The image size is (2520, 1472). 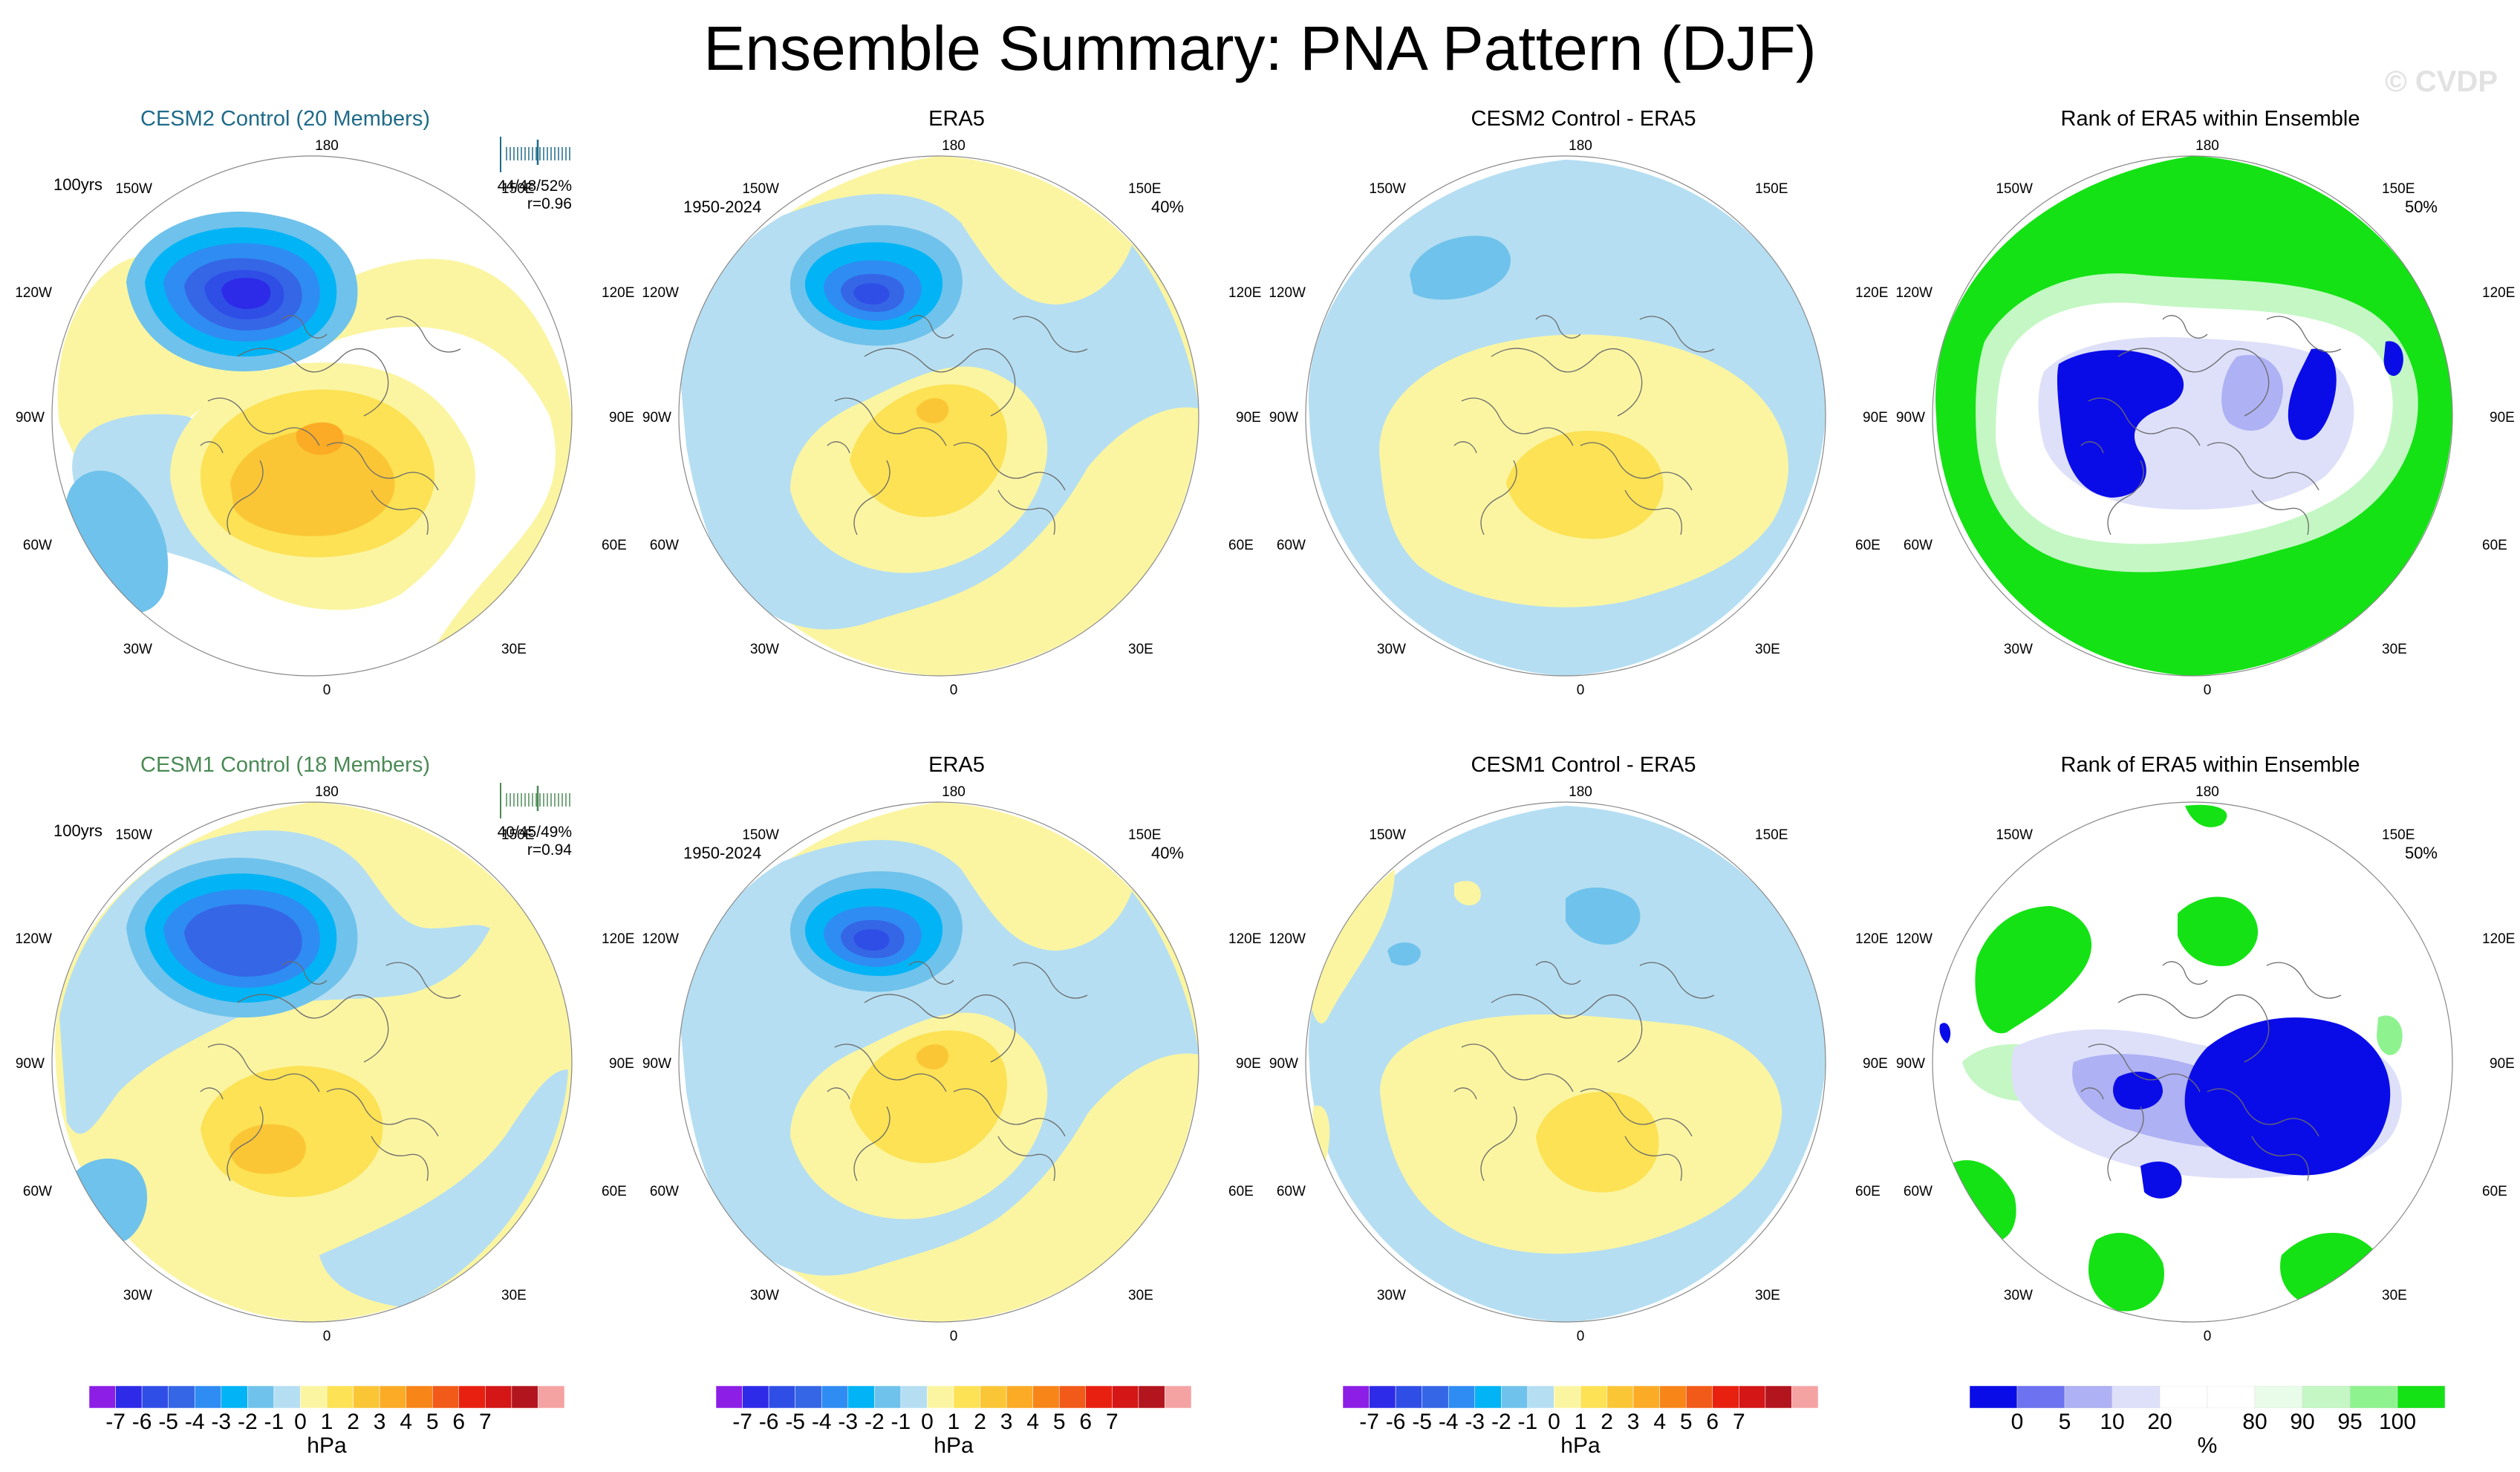 What do you see at coordinates (1876, 418) in the screenshot?
I see `lon-label-90e: 90E` at bounding box center [1876, 418].